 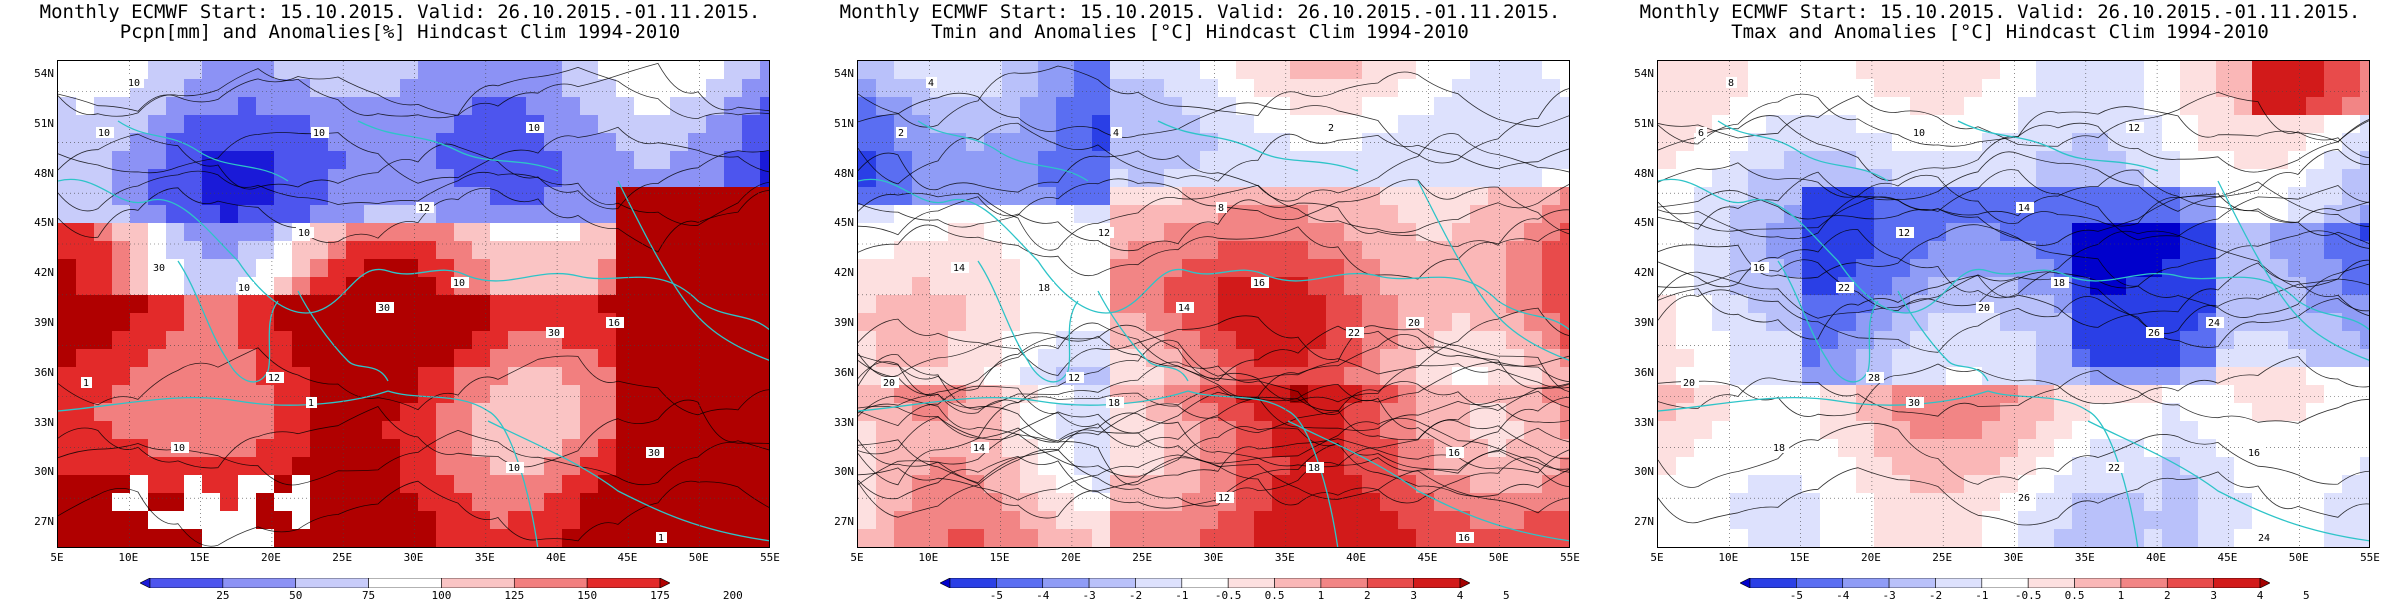 I want to click on longitude-label: 35E, so click(x=484, y=557).